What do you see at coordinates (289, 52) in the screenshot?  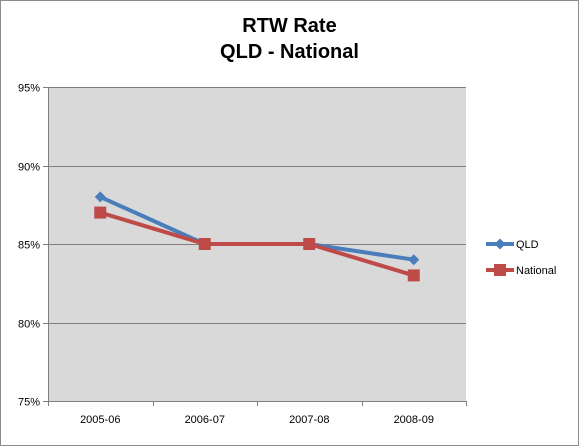 I see `chart-title-line-2: QLD - National` at bounding box center [289, 52].